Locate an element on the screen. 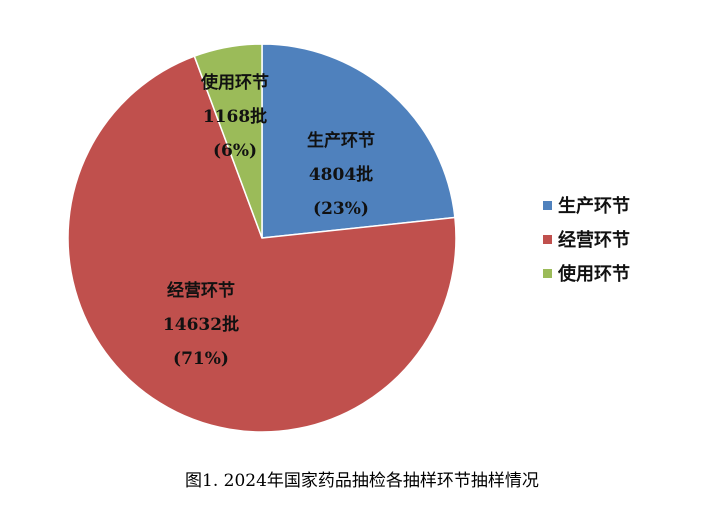 The width and height of the screenshot is (724, 510). figure-caption: 图1. 2024年国家药品抽检各抽样环节抽样情况 is located at coordinates (362, 481).